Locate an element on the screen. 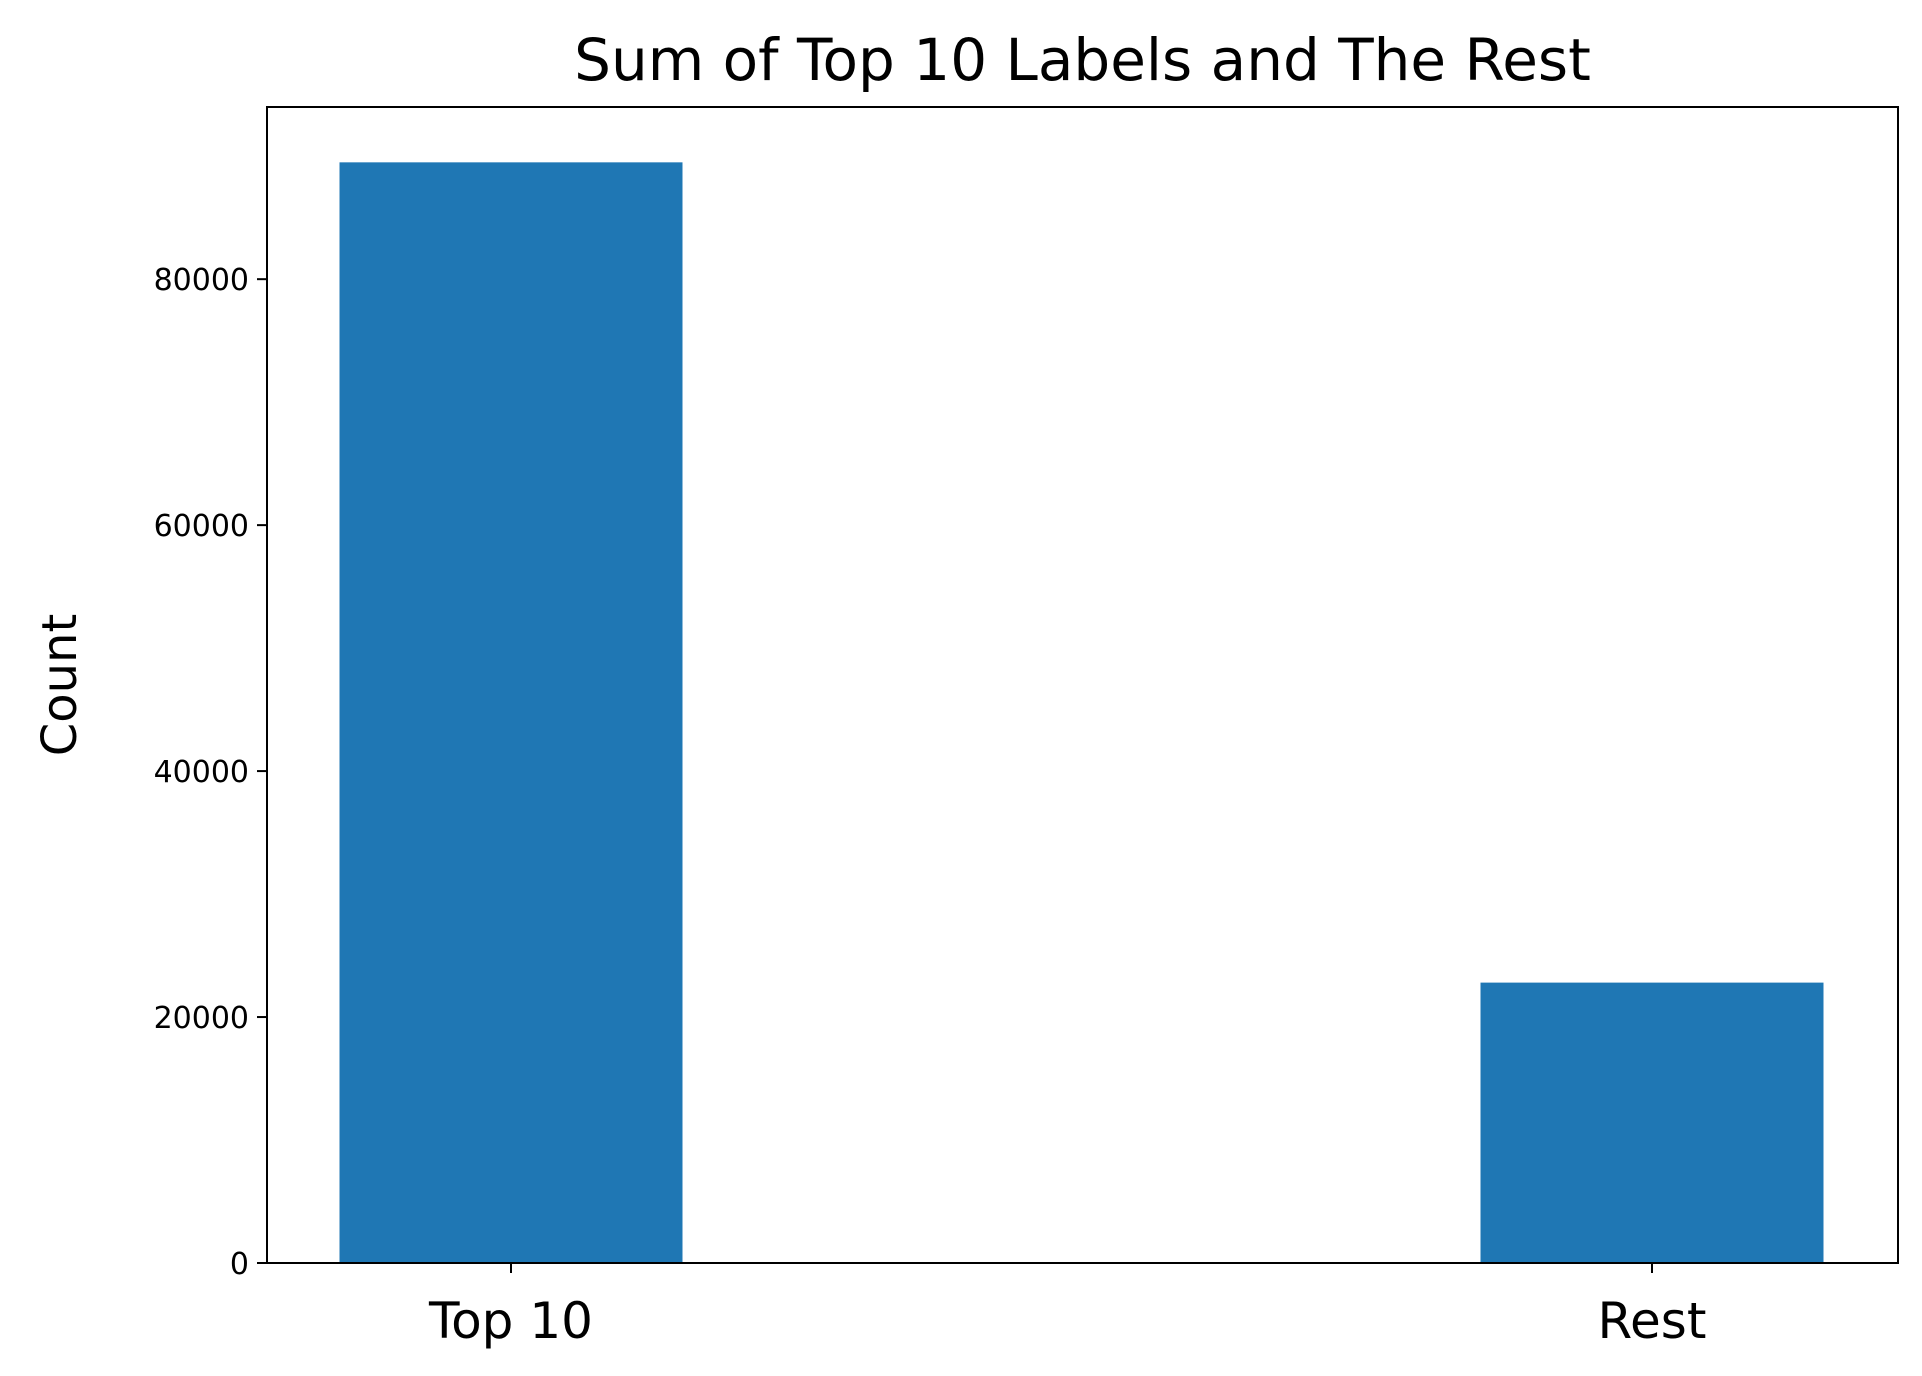 Image resolution: width=1922 pixels, height=1376 pixels. x-tick-label: Rest is located at coordinates (1652, 1321).